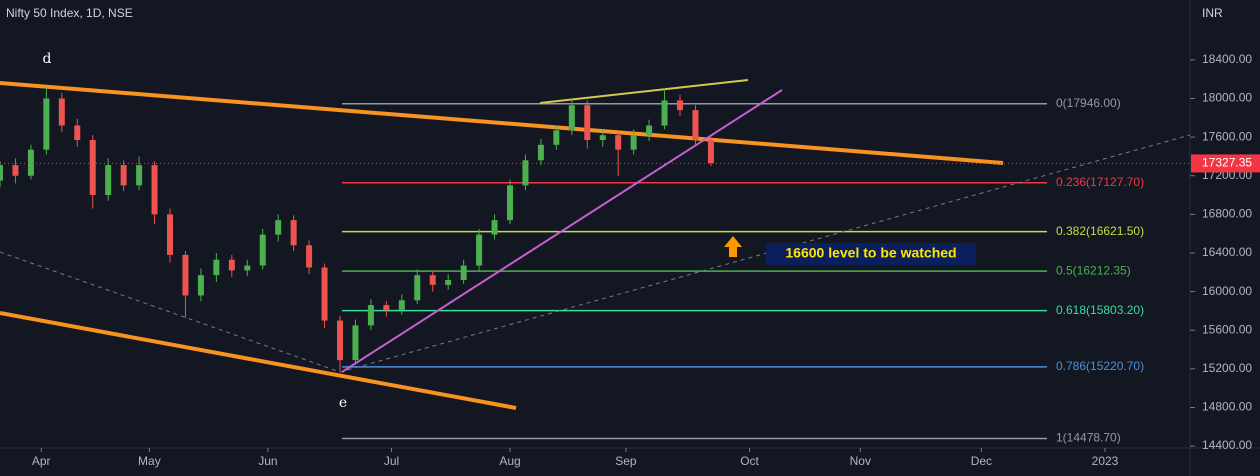  What do you see at coordinates (1093, 270) in the screenshot?
I see `fib-label: 0.5(16212.35)` at bounding box center [1093, 270].